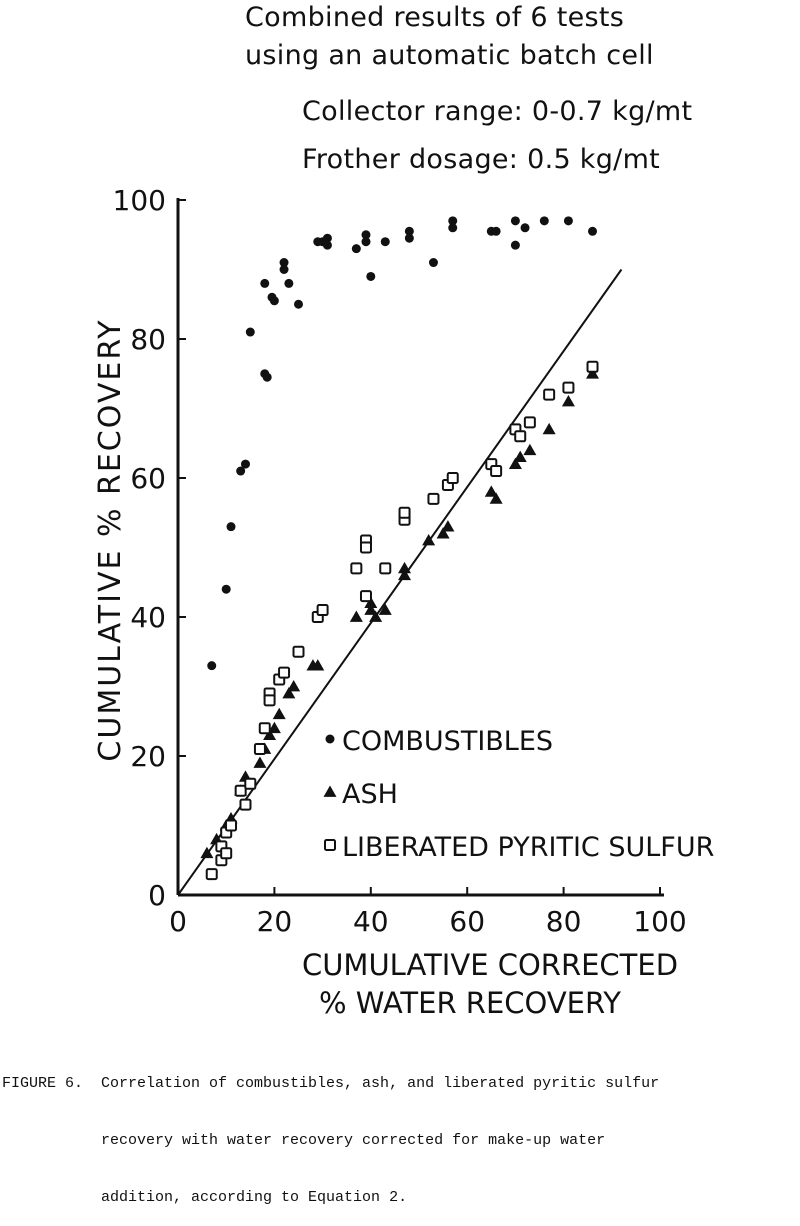 This screenshot has height=1226, width=800. Describe the element at coordinates (157, 895) in the screenshot. I see `y-tick-label: 0` at that location.